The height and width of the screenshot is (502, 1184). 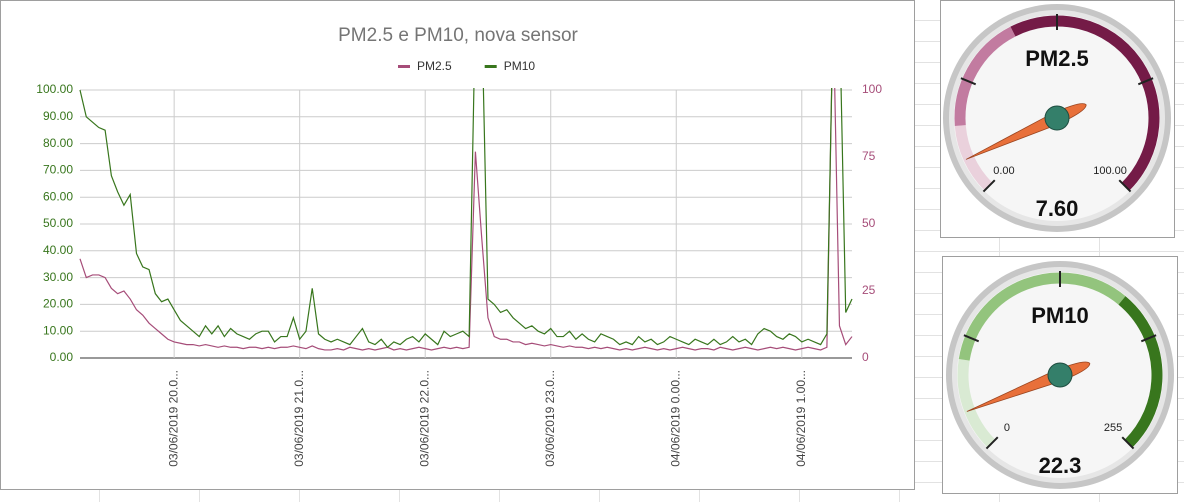 I want to click on y2-tick-label: 75, so click(x=869, y=156).